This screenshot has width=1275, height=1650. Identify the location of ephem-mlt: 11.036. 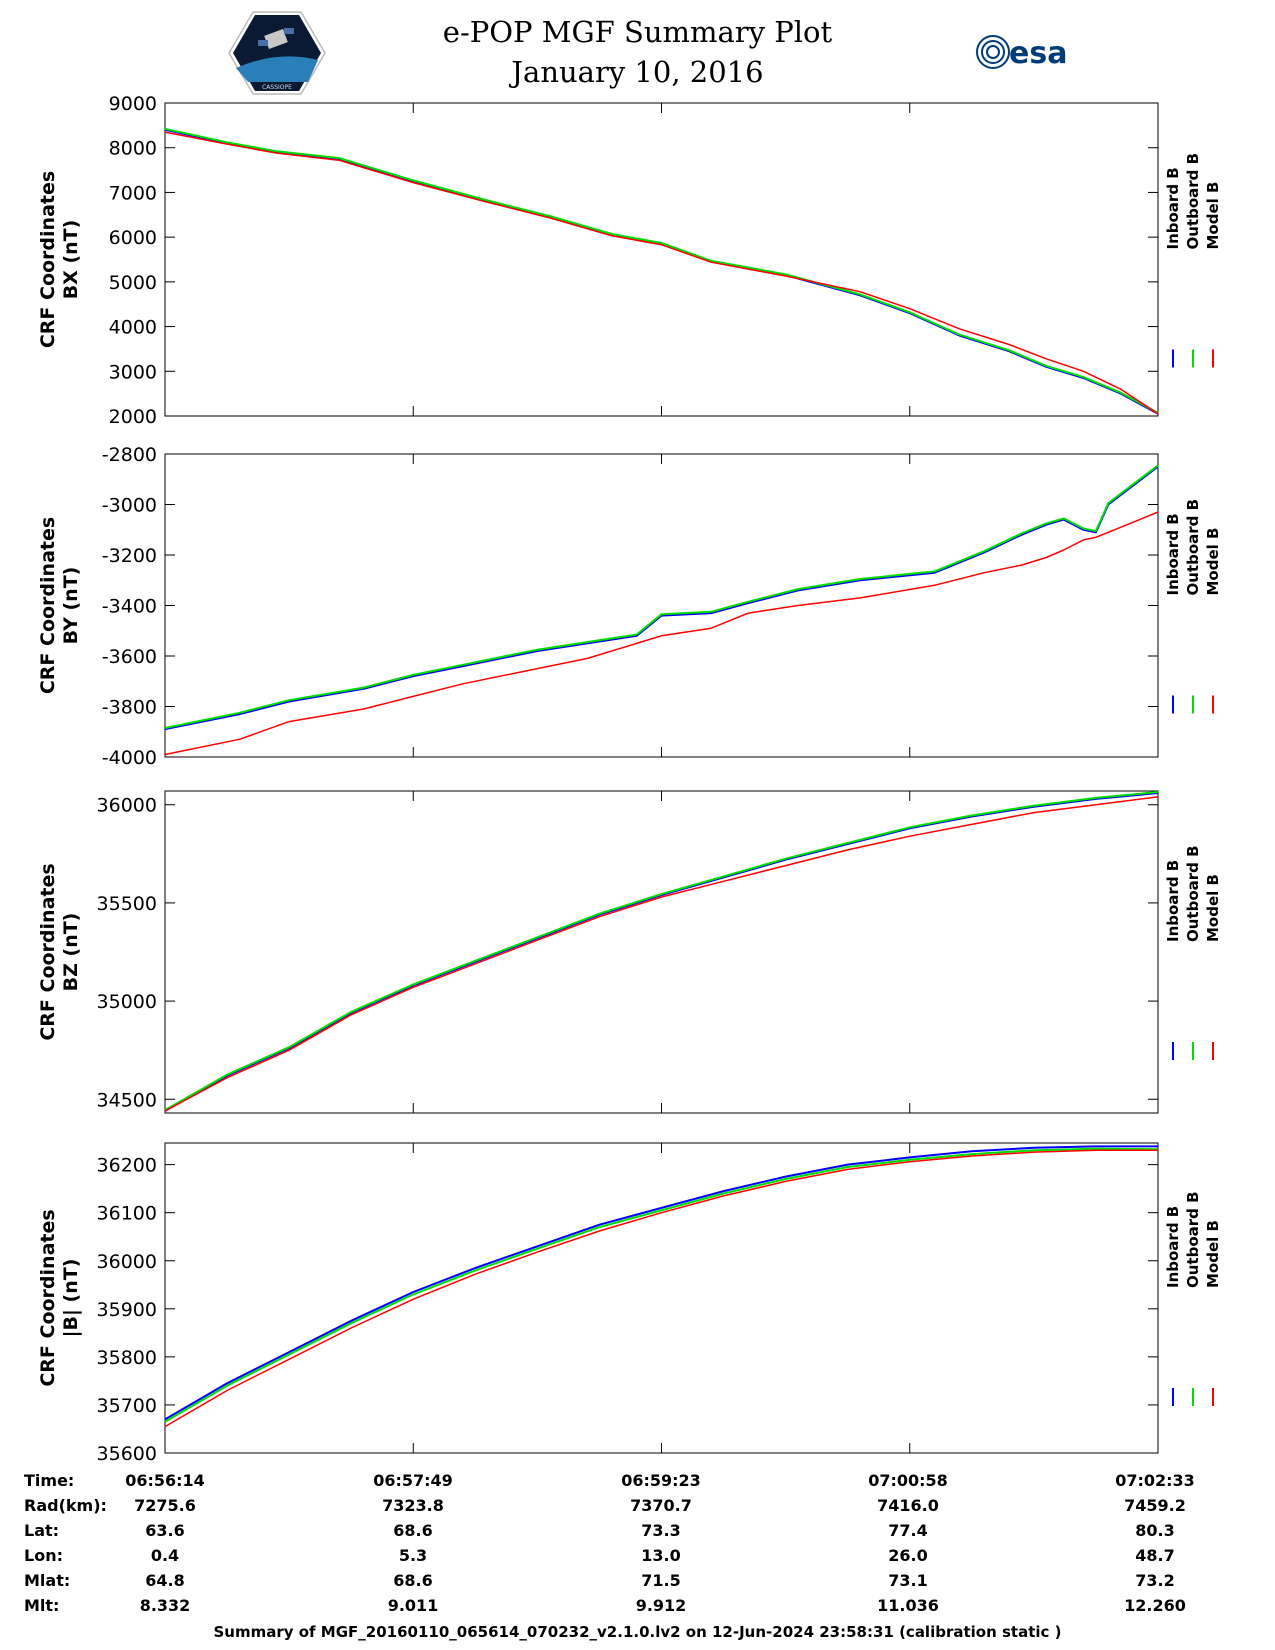
(908, 1605).